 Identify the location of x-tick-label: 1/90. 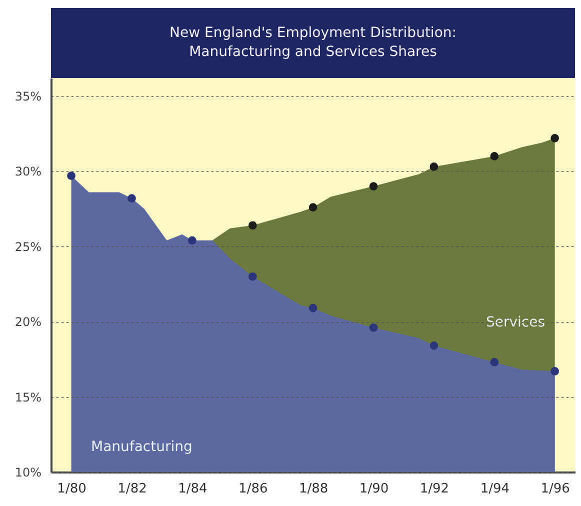
(374, 489).